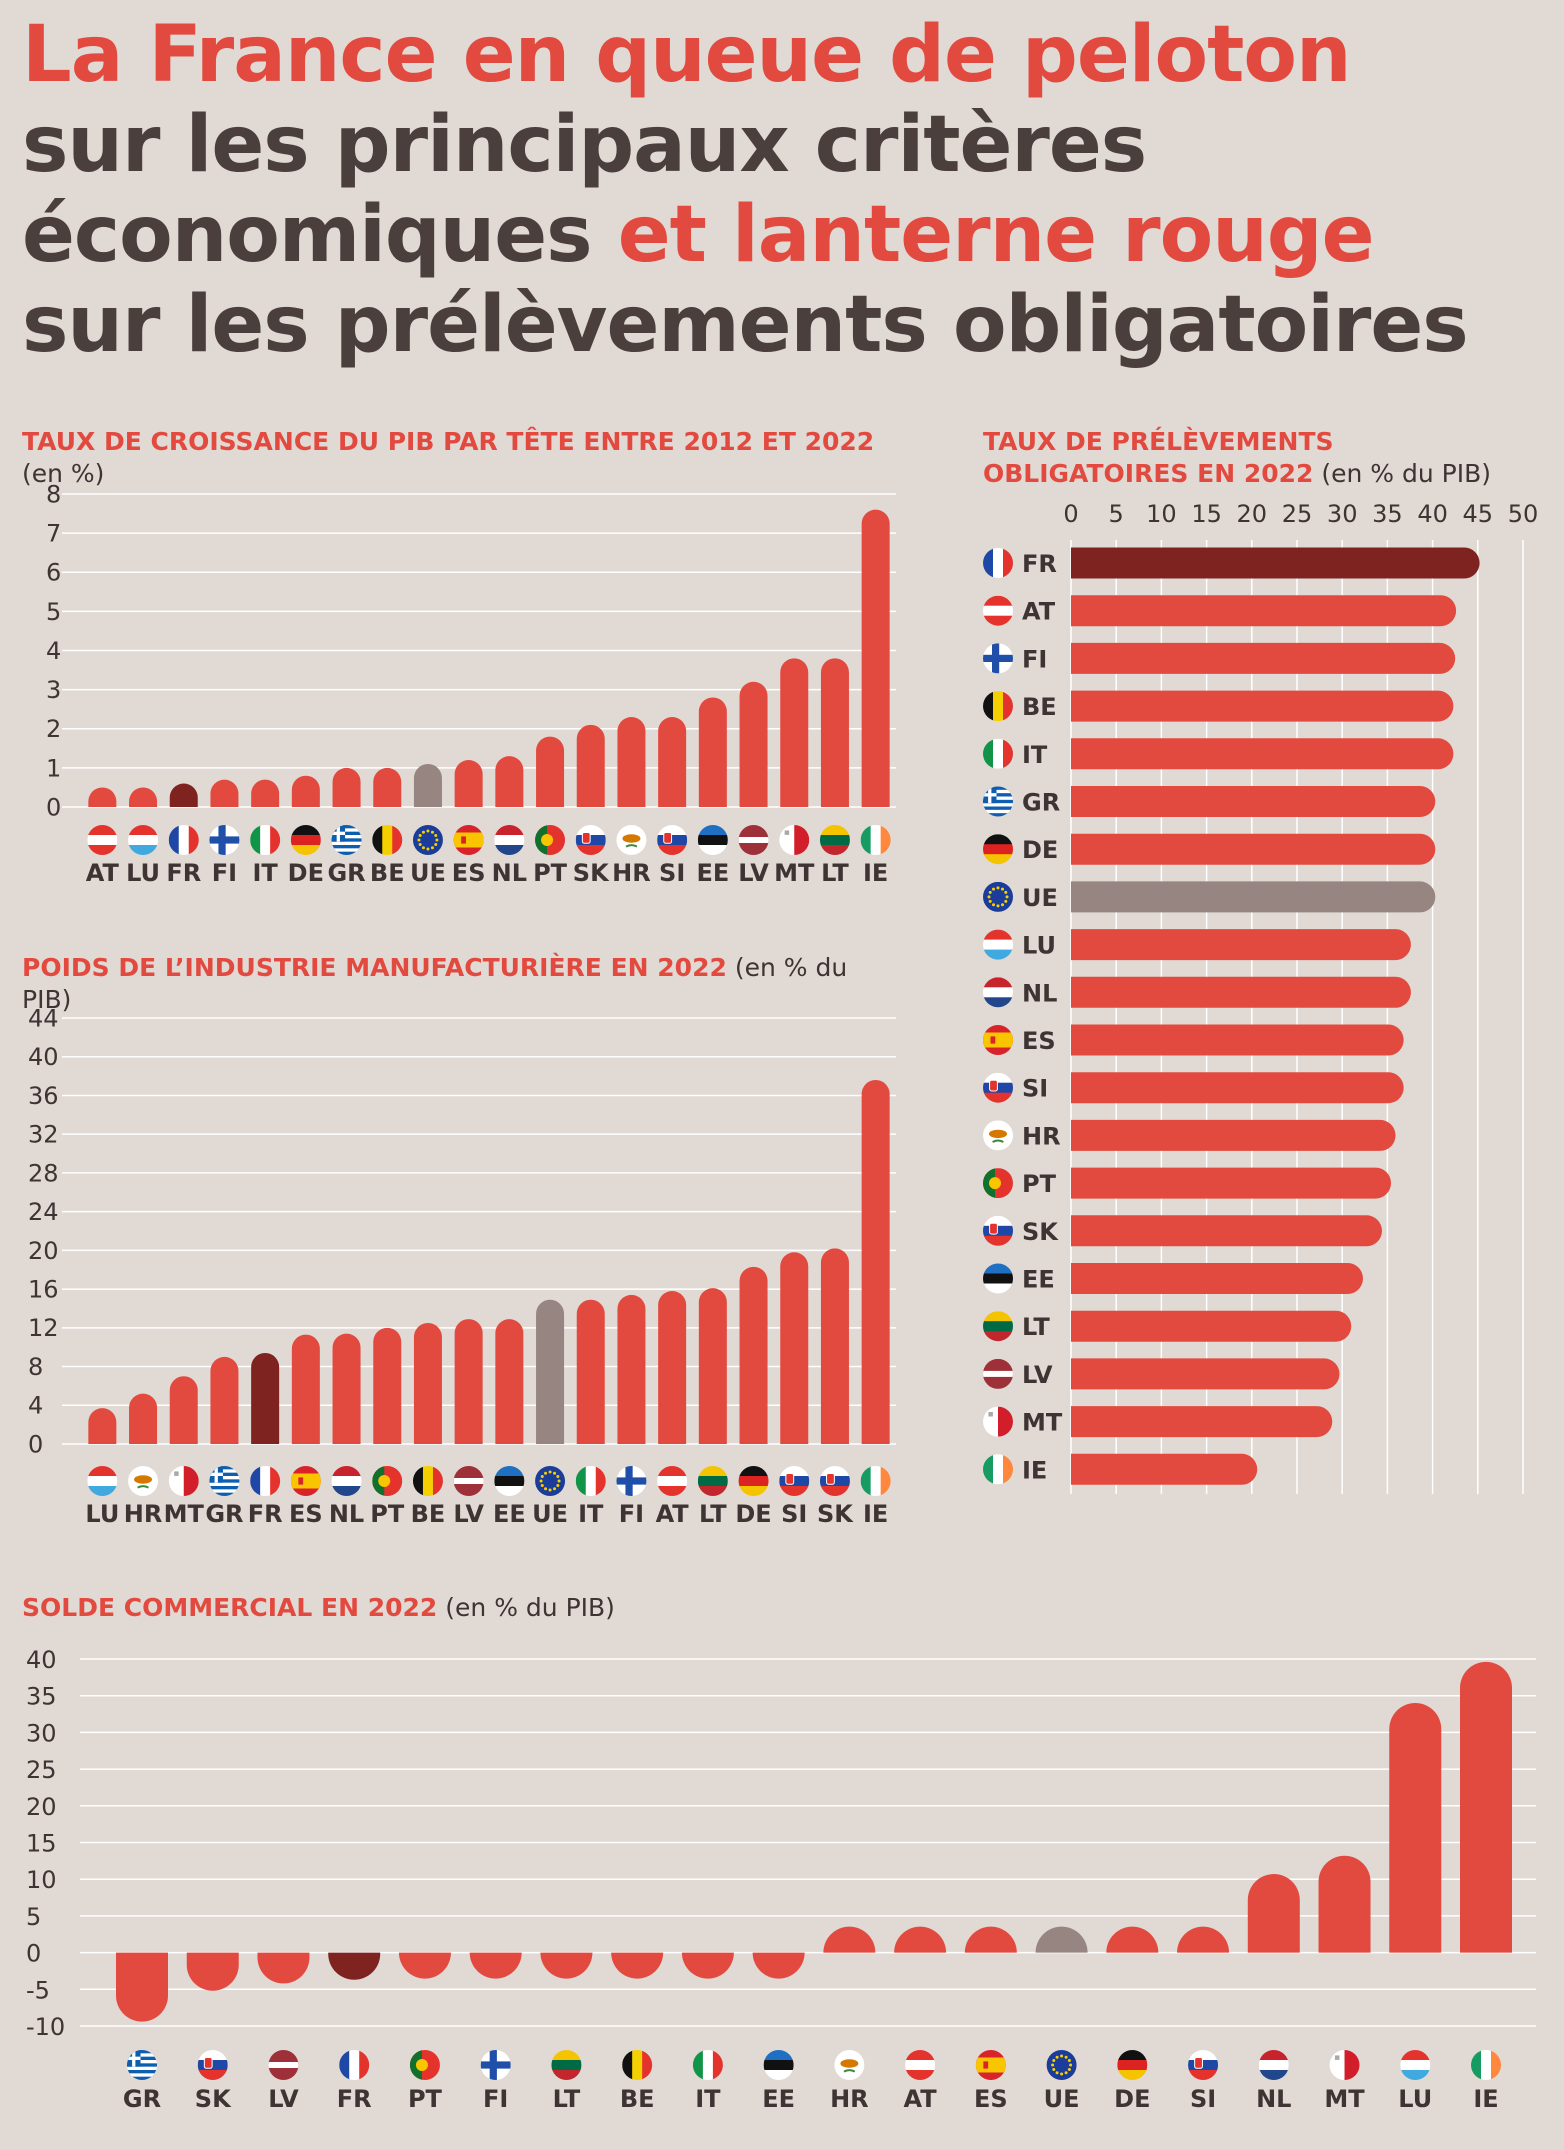 Image resolution: width=1564 pixels, height=2150 pixels. What do you see at coordinates (213, 2099) in the screenshot?
I see `x-tick-label: SK` at bounding box center [213, 2099].